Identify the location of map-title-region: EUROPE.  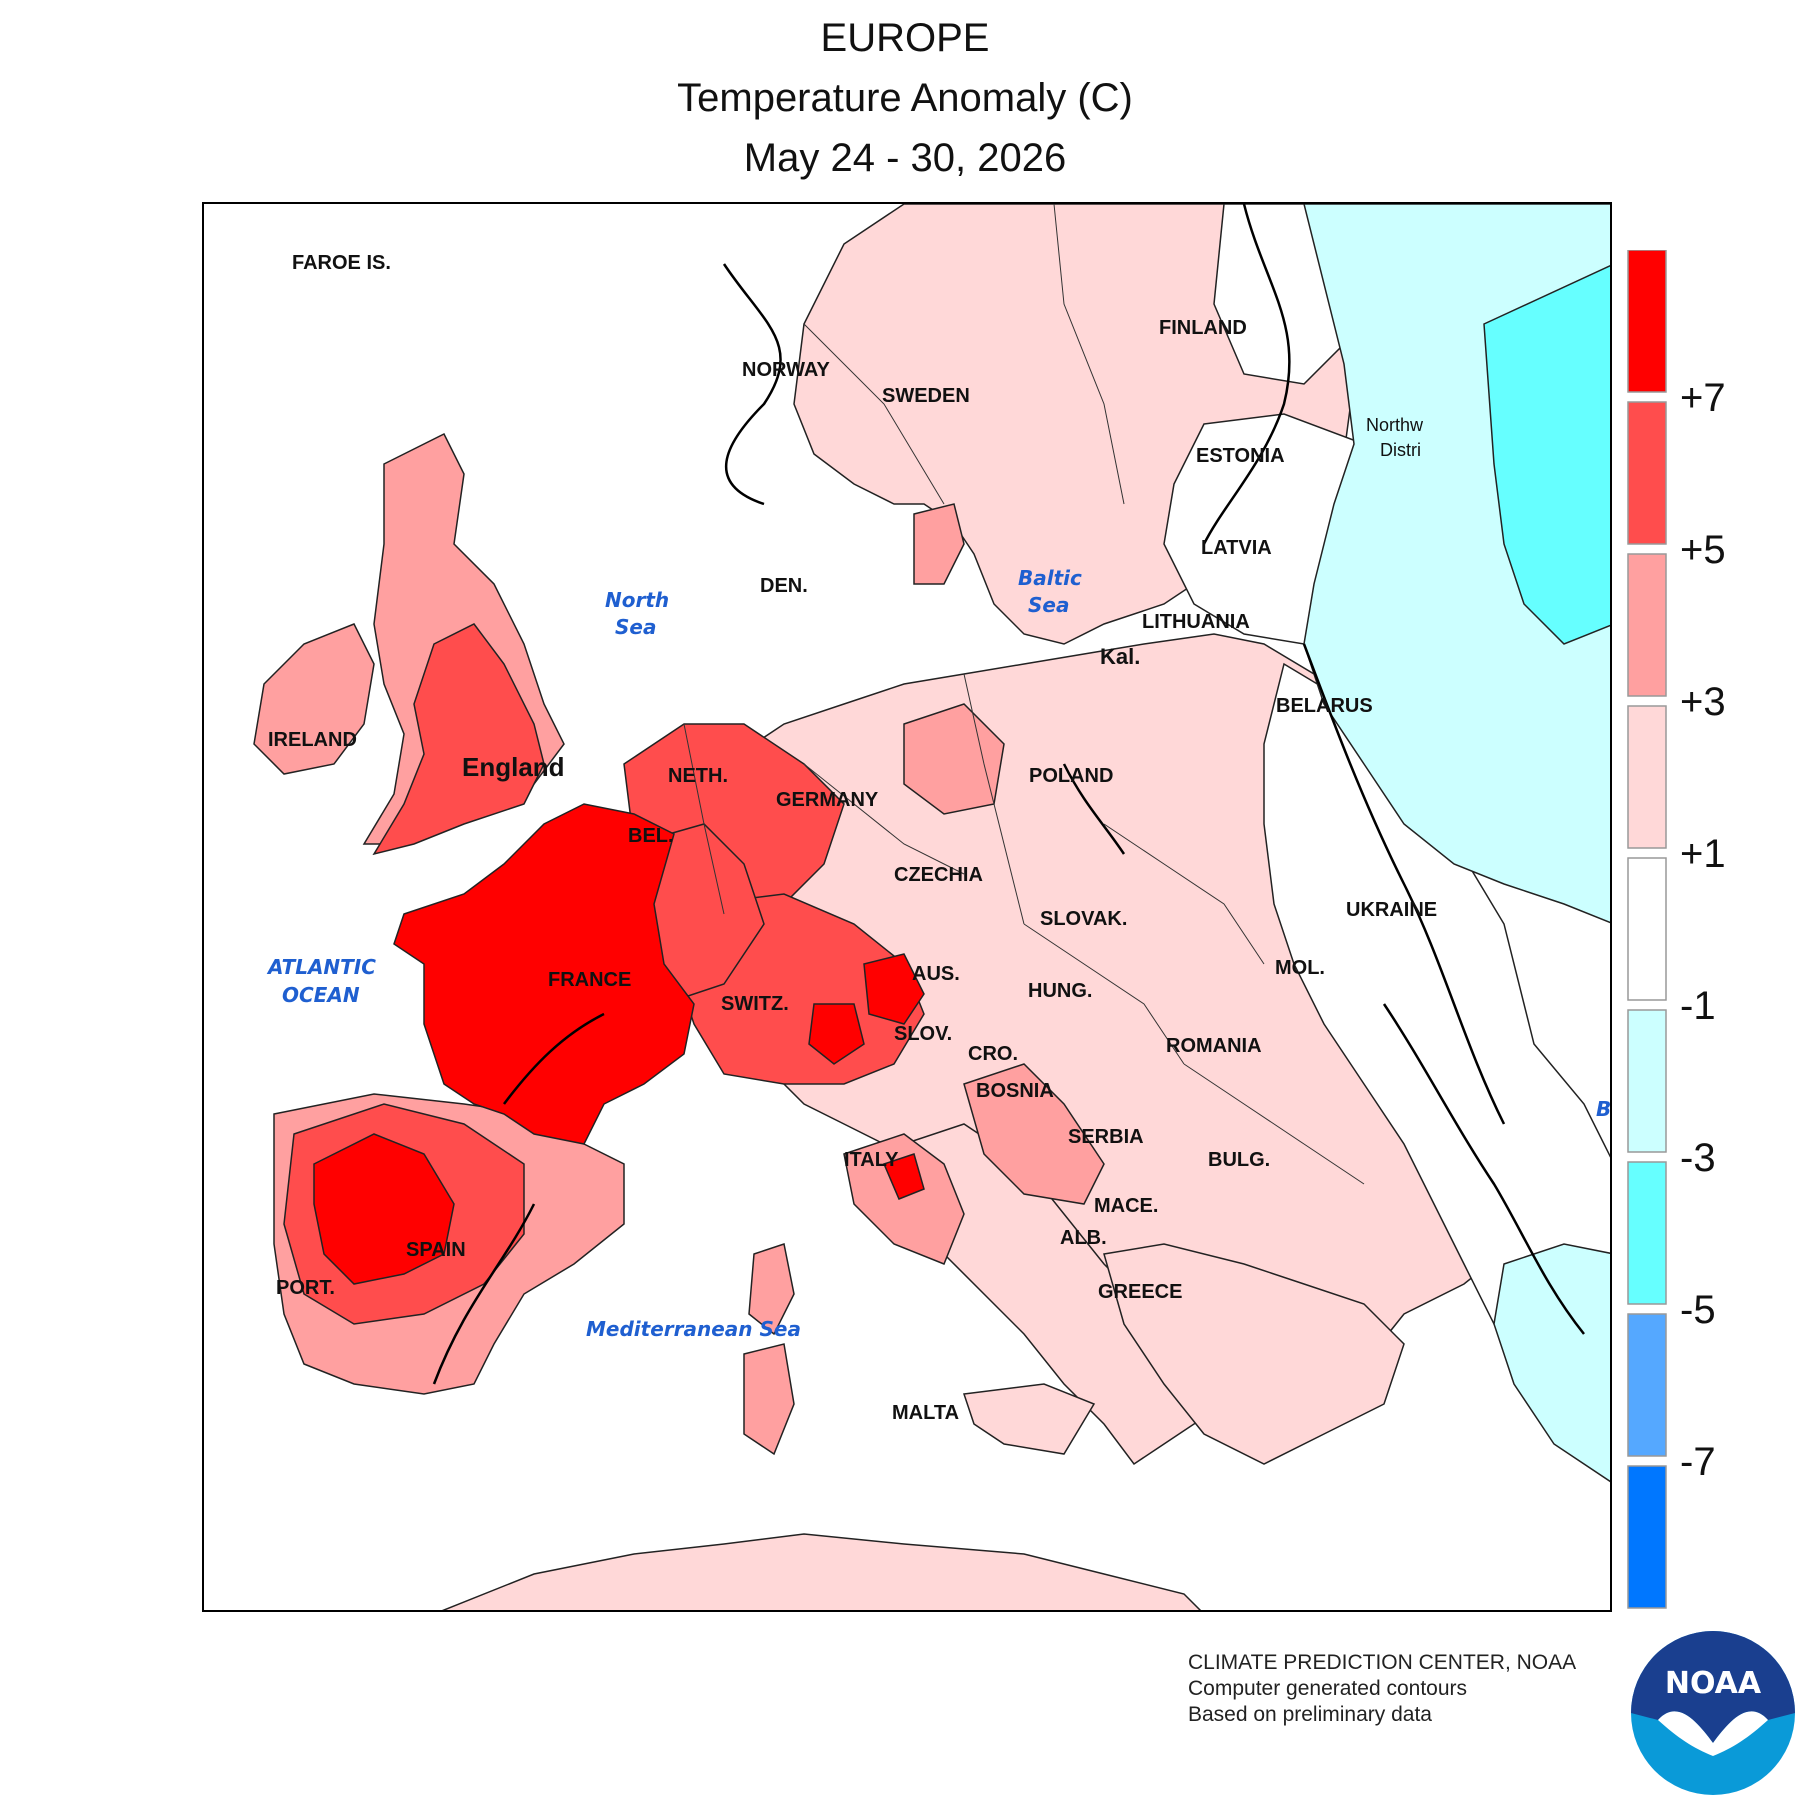
(905, 38).